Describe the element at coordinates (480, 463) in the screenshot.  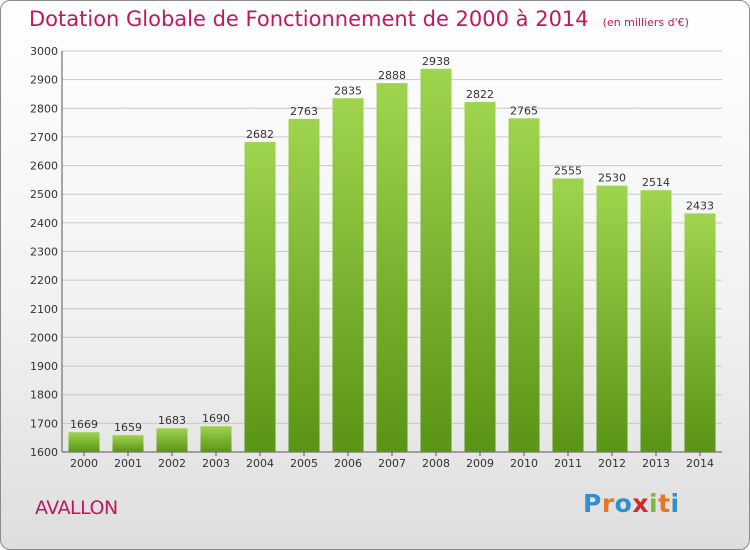
I see `x-tick-label: 2009` at that location.